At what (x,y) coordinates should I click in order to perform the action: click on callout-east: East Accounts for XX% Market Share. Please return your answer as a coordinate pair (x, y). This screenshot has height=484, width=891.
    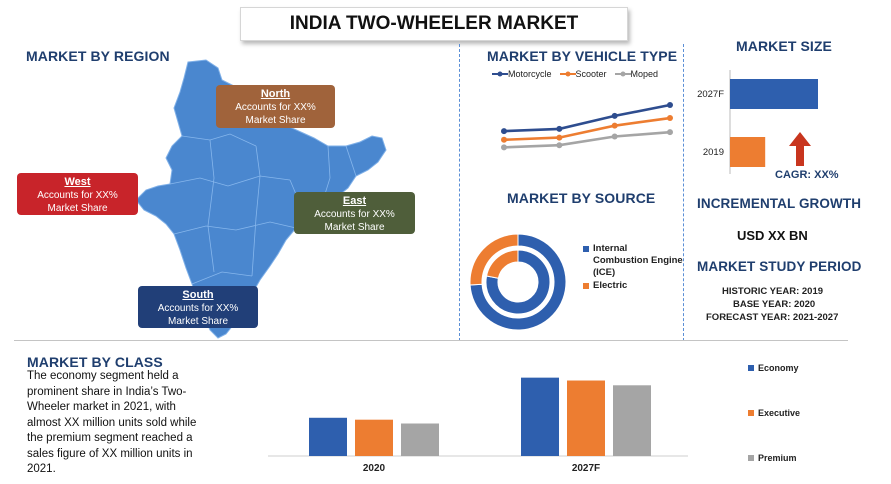
    Looking at the image, I should click on (354, 213).